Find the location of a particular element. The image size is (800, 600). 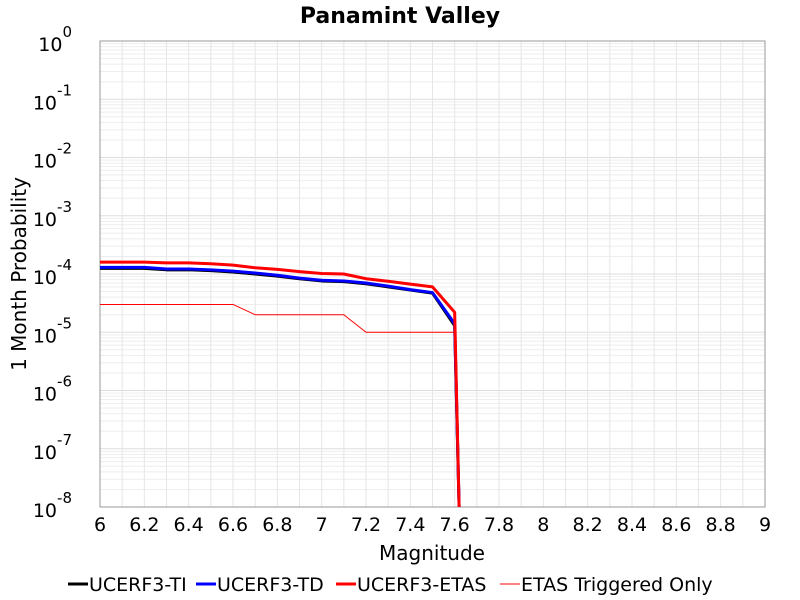

y-tick-label: 10⁻³ is located at coordinates (52, 214).